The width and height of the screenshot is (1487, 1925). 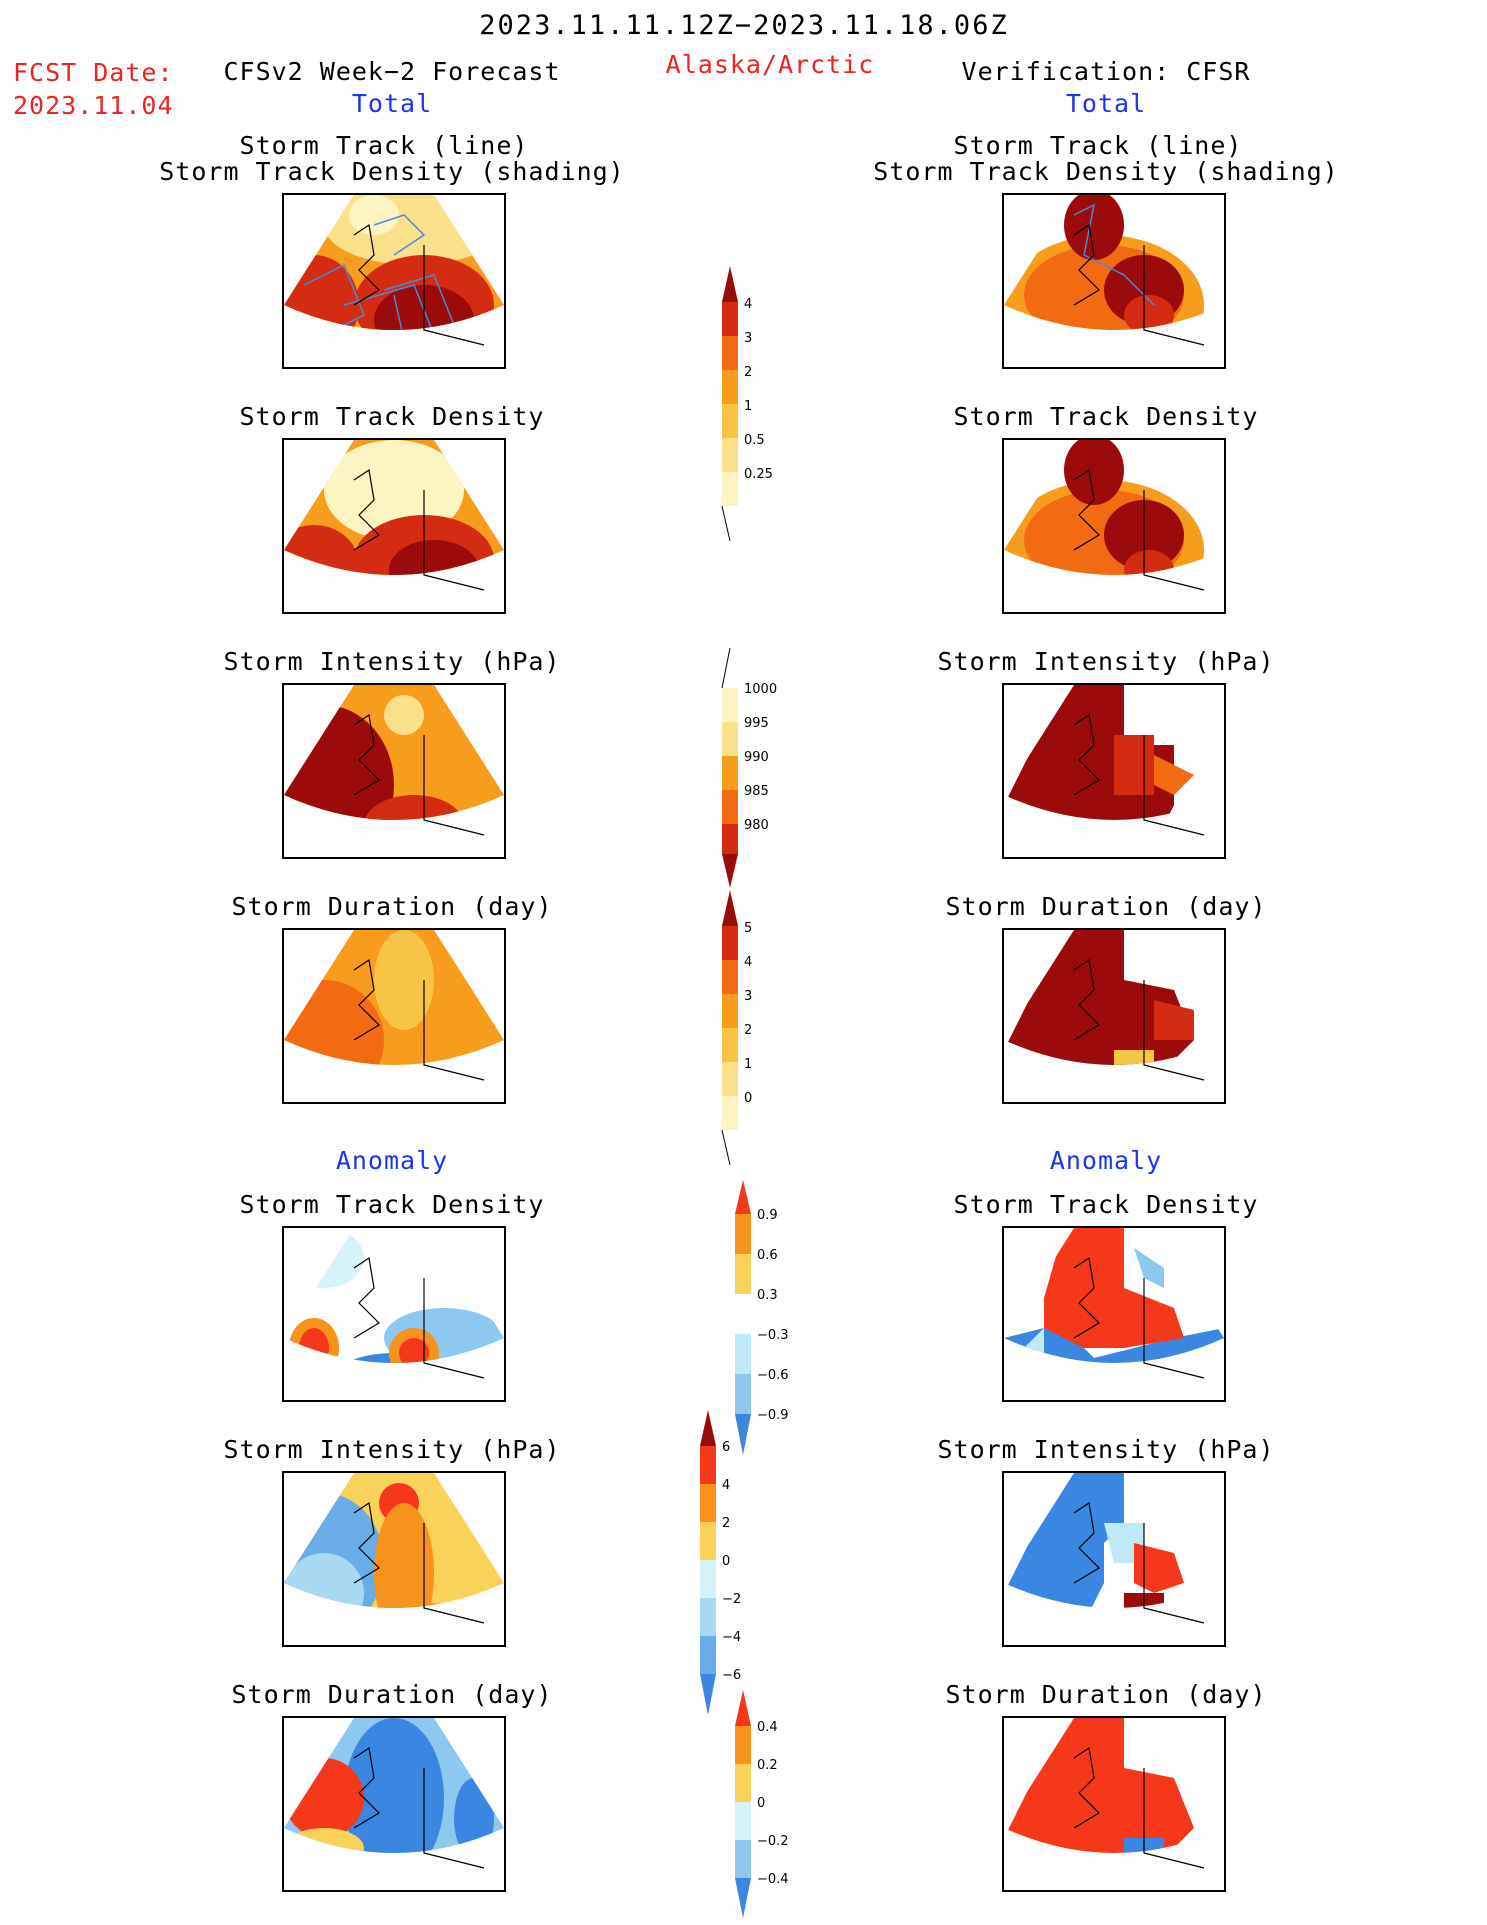 I want to click on colorbar-anom-intensity-tick: −4, so click(x=731, y=1637).